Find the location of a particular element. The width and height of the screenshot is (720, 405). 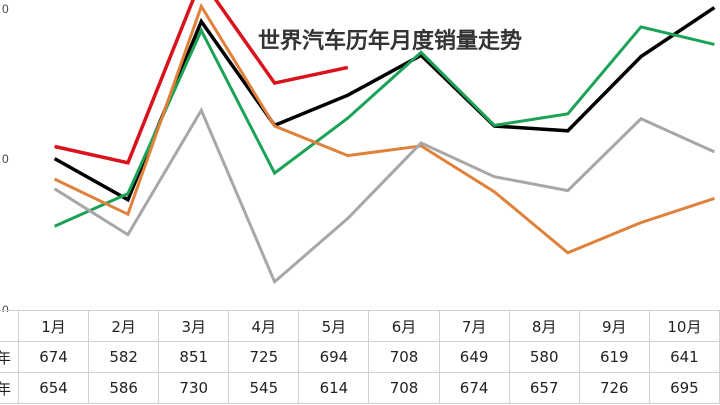

category-label: 9月 is located at coordinates (614, 326).